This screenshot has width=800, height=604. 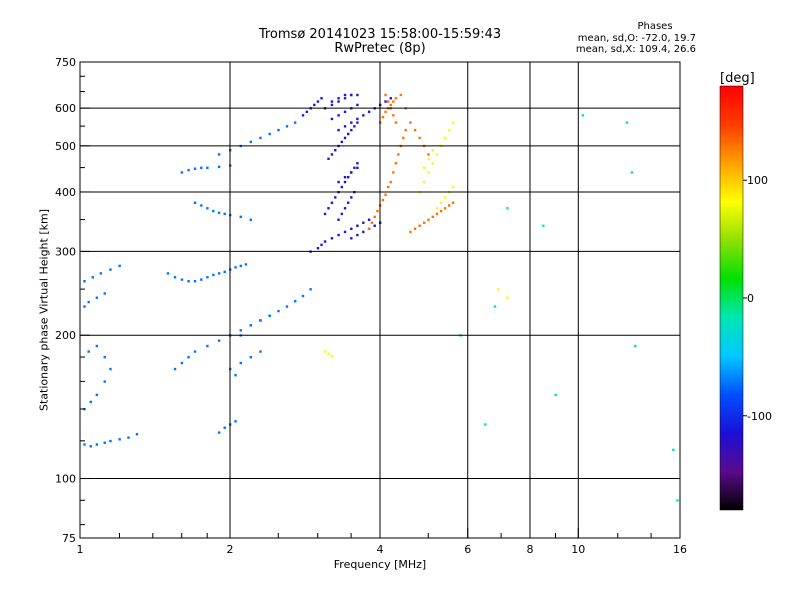 What do you see at coordinates (380, 564) in the screenshot?
I see `x-axis-label: Frequency [MHz]` at bounding box center [380, 564].